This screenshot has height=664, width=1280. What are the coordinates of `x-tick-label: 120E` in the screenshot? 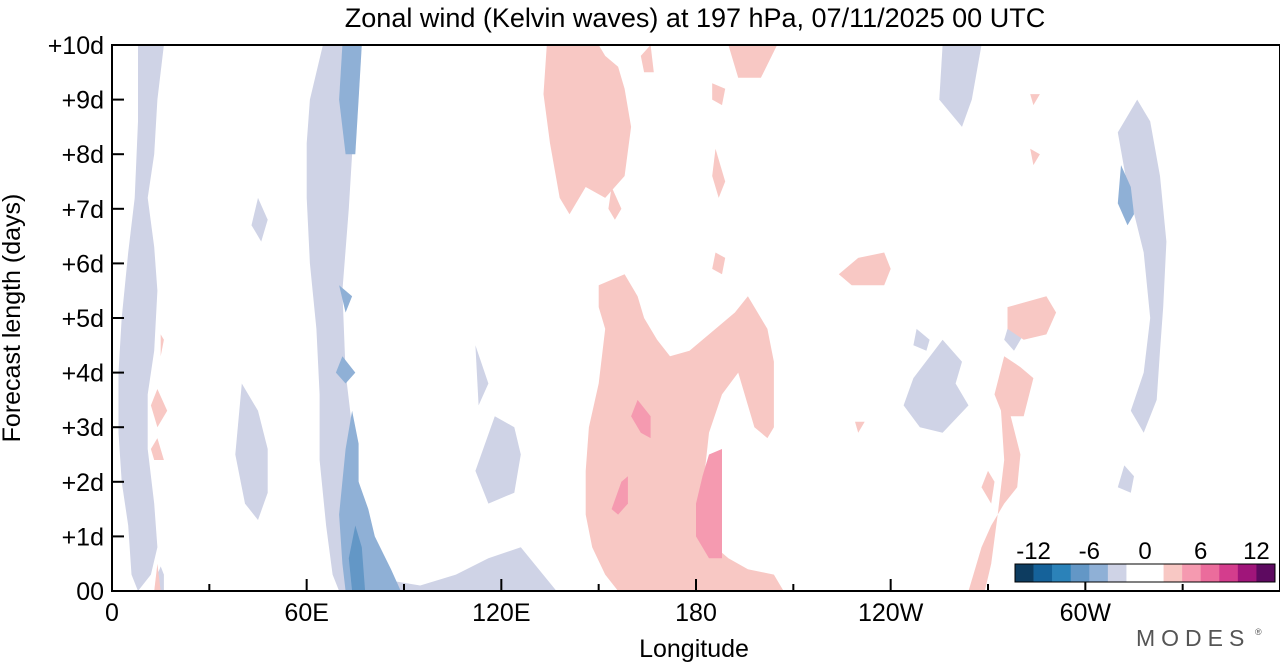 It's located at (501, 613).